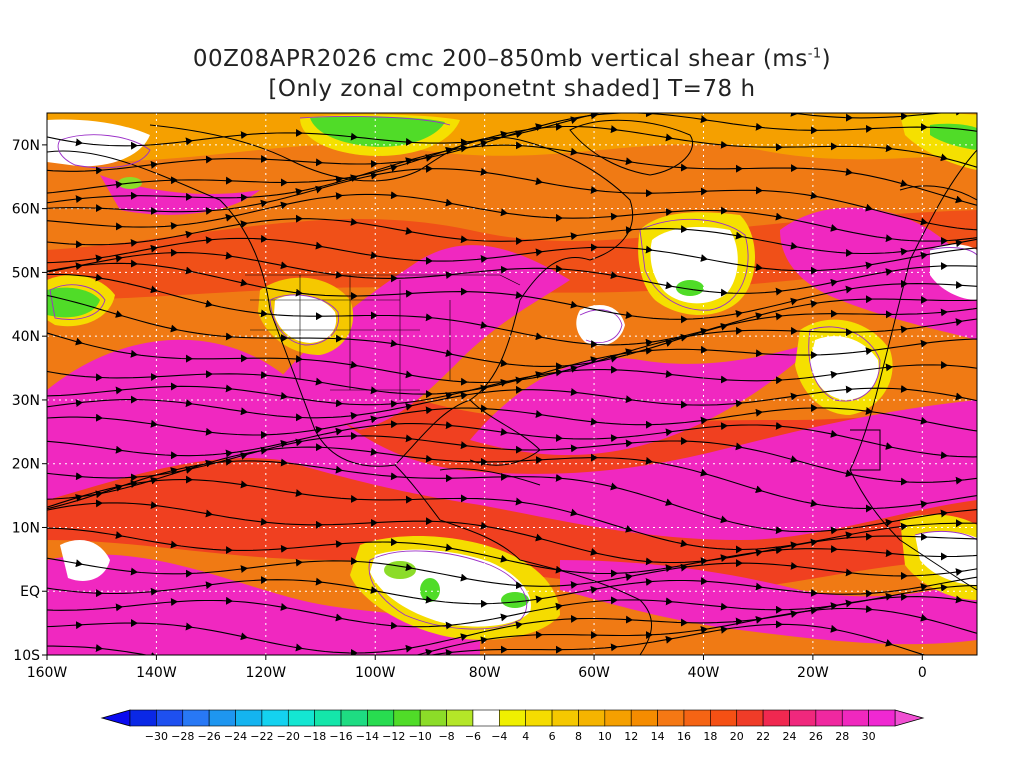 The height and width of the screenshot is (768, 1024). I want to click on colorbar-label: 10, so click(605, 736).